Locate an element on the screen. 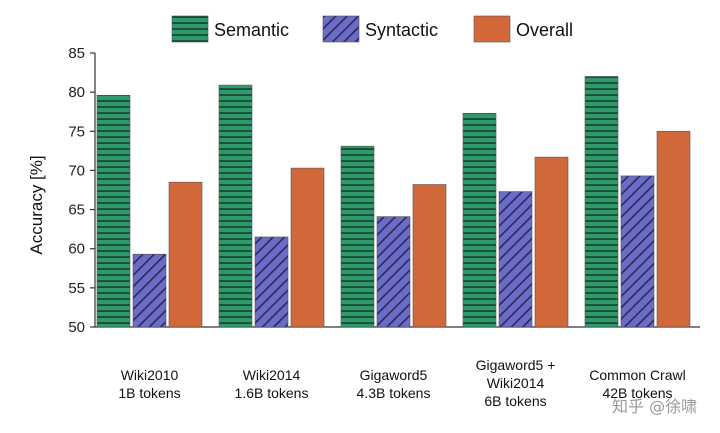  y-tick-label: 50 is located at coordinates (76, 327).